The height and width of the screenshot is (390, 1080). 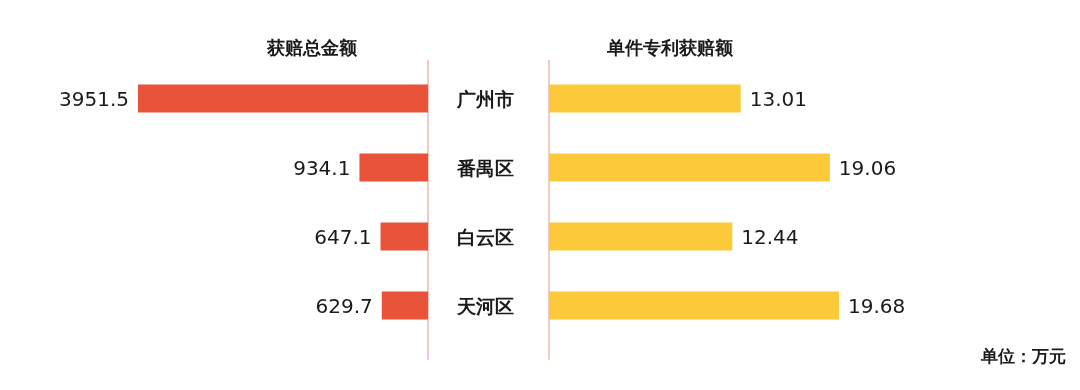 I want to click on data-label: 19.68, so click(x=877, y=305).